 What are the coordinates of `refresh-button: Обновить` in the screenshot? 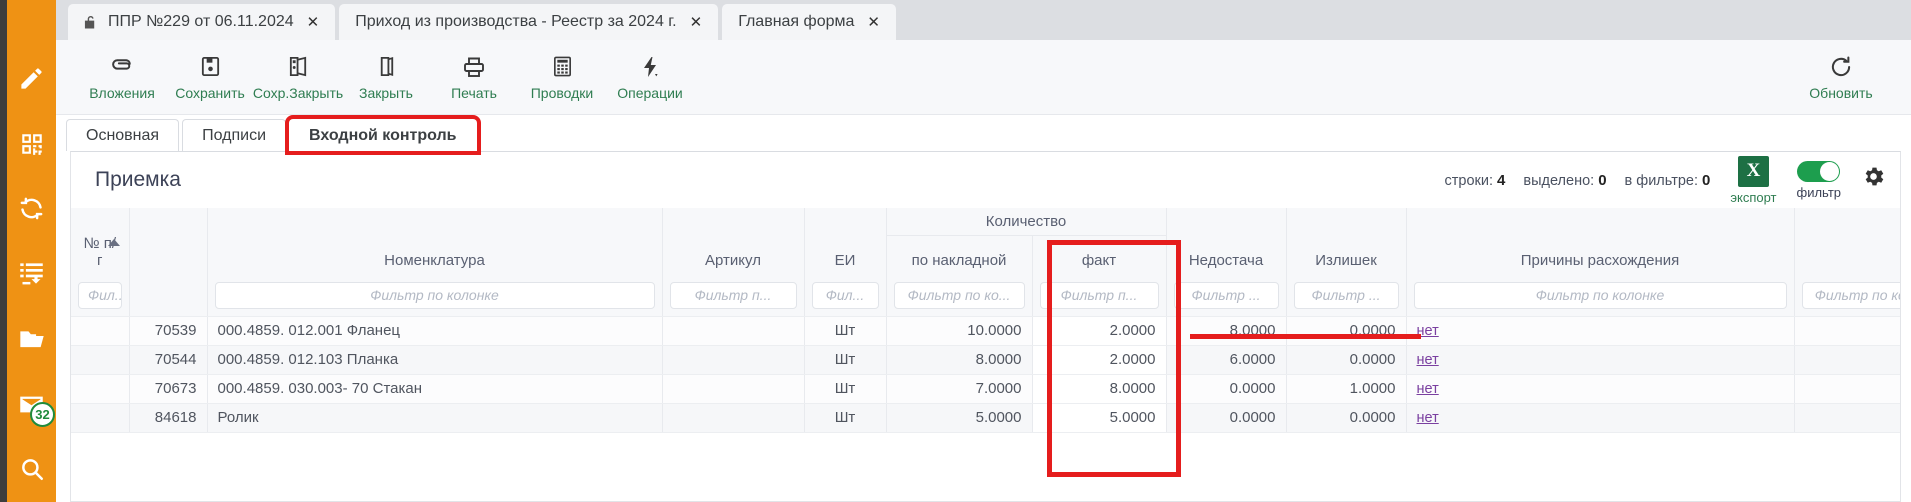 It's located at (1841, 77).